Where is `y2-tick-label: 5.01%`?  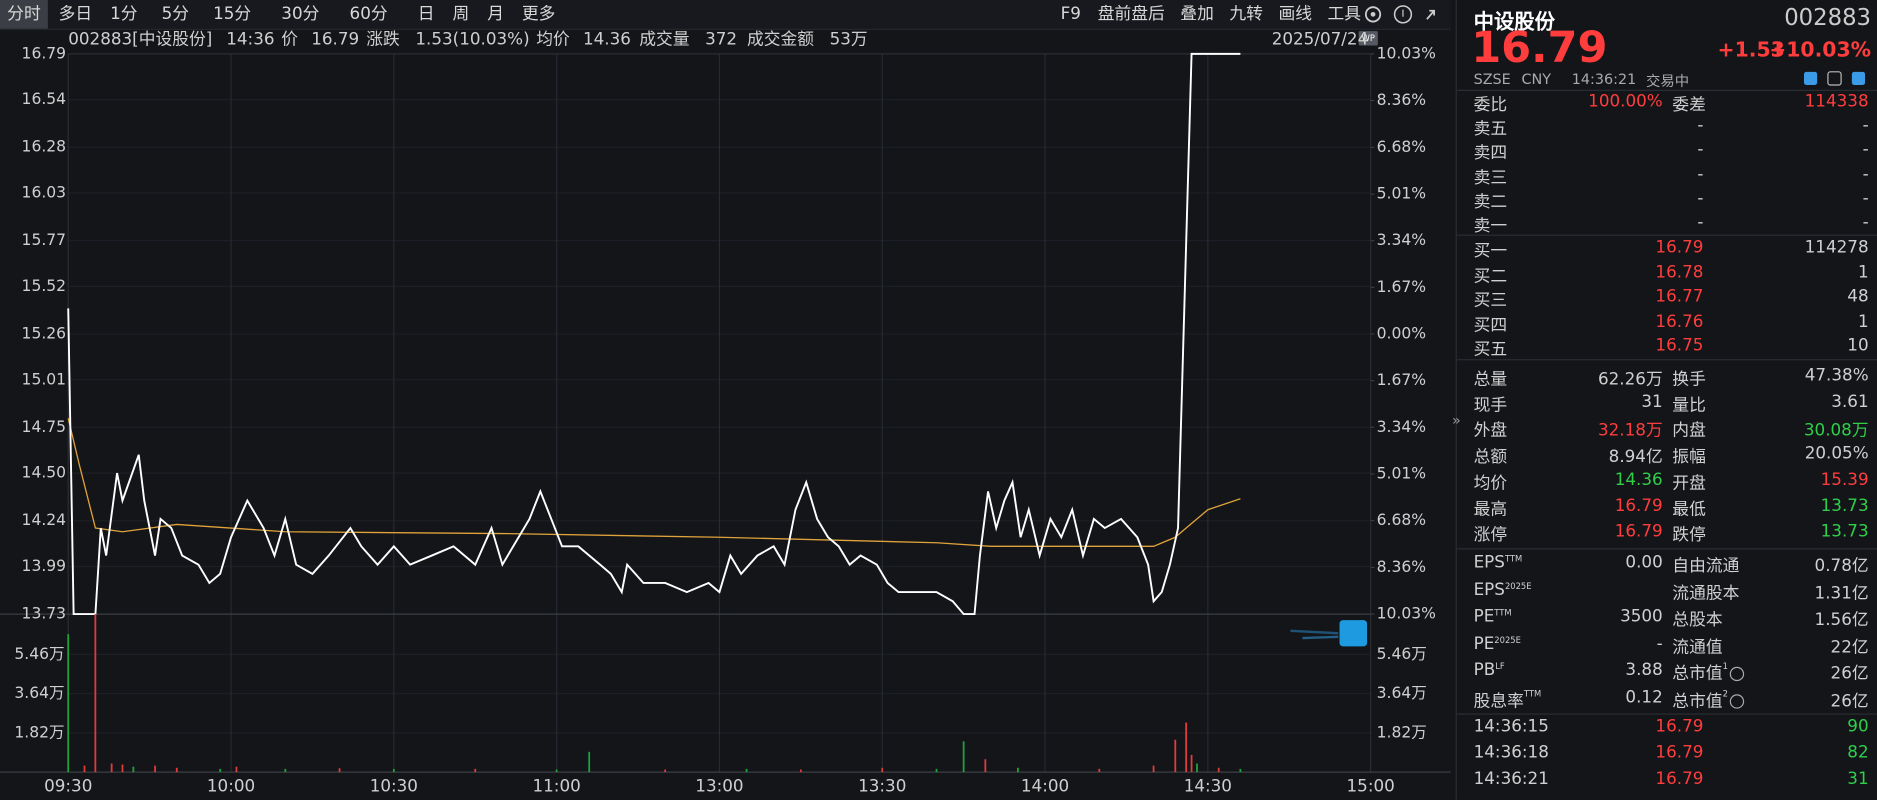 y2-tick-label: 5.01% is located at coordinates (1401, 194).